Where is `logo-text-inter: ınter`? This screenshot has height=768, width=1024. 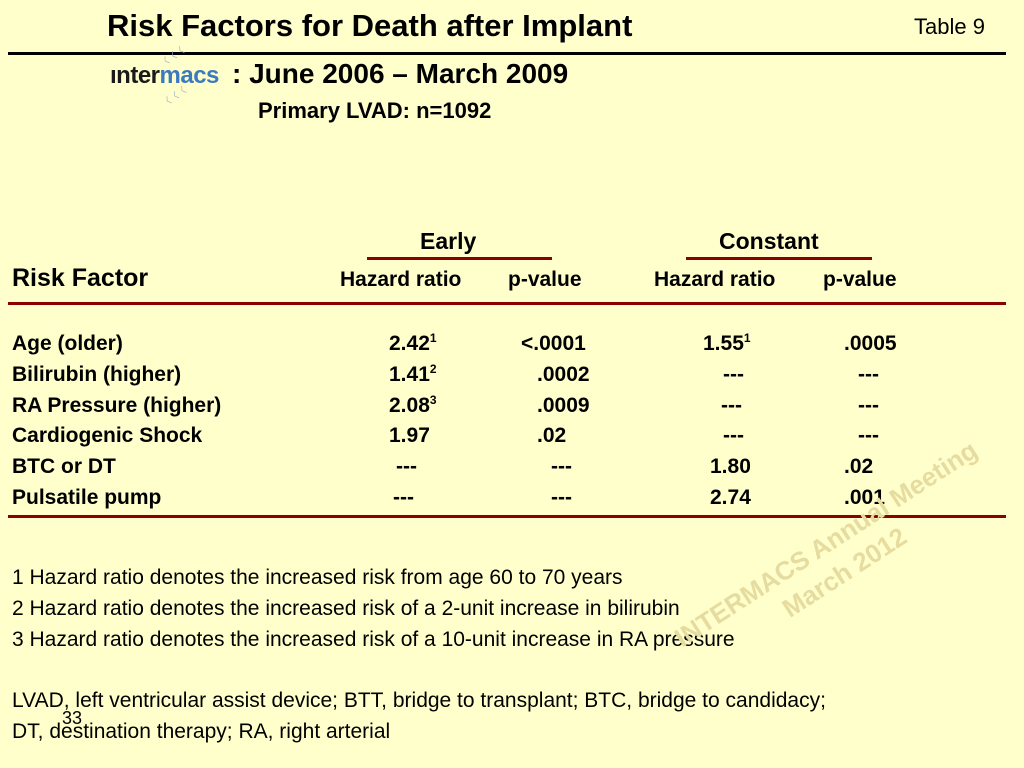
logo-text-inter: ınter is located at coordinates (135, 75).